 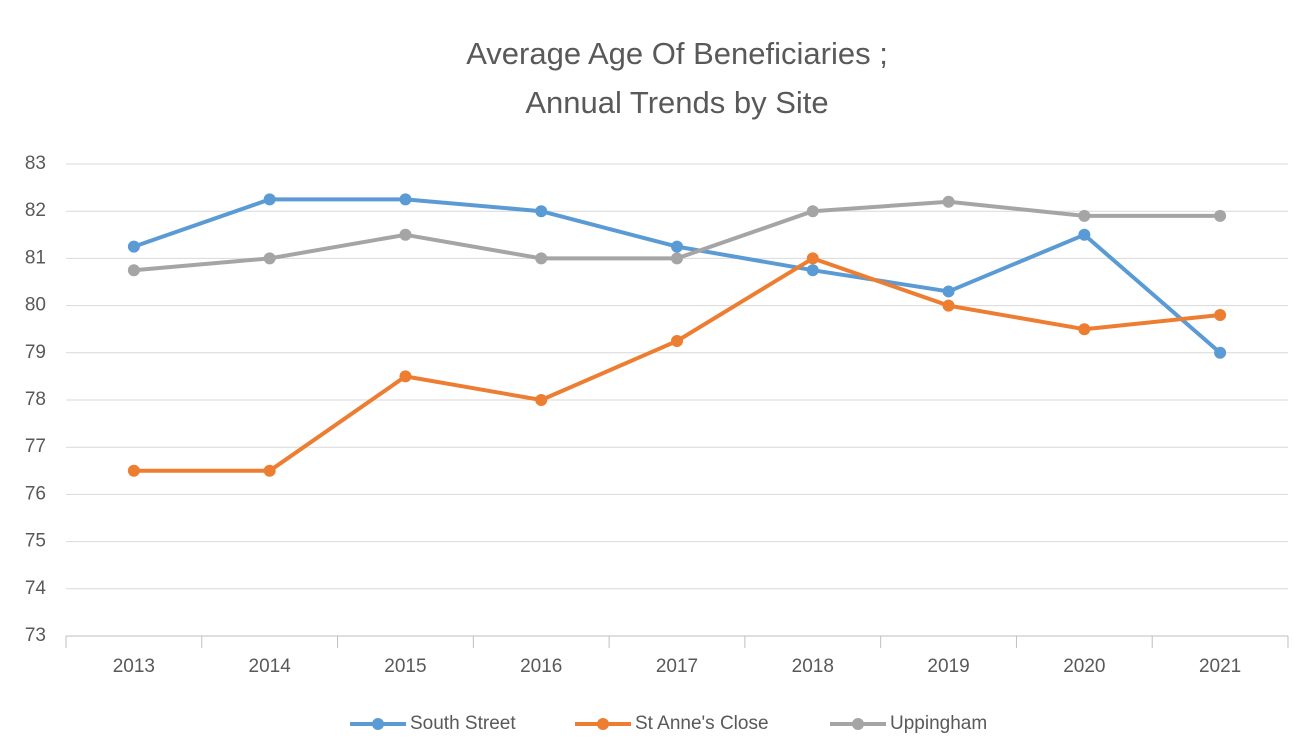 What do you see at coordinates (405, 666) in the screenshot?
I see `x-tick-label: 2015` at bounding box center [405, 666].